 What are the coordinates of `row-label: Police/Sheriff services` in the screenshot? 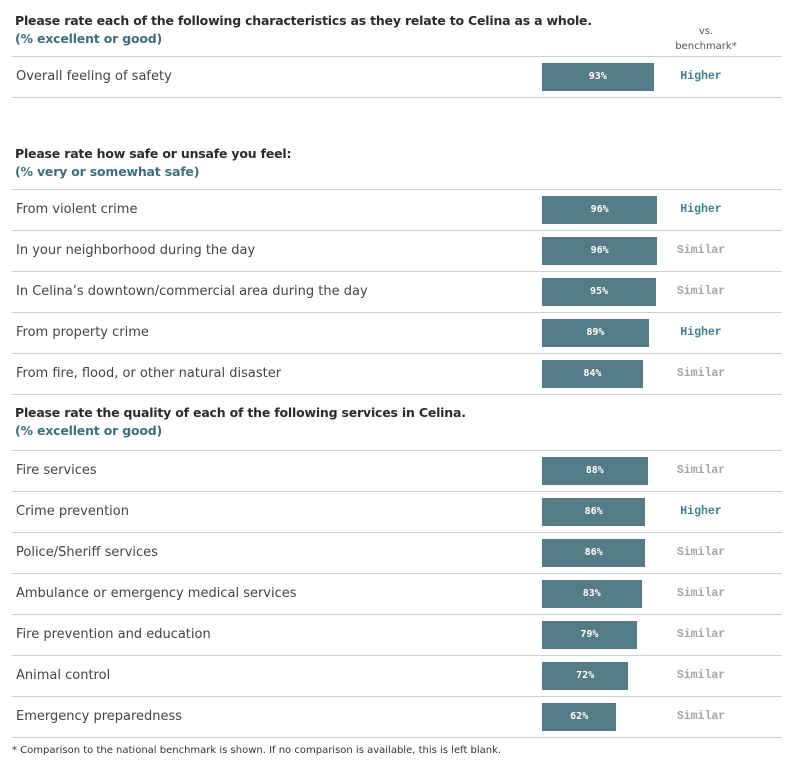 It's located at (87, 552).